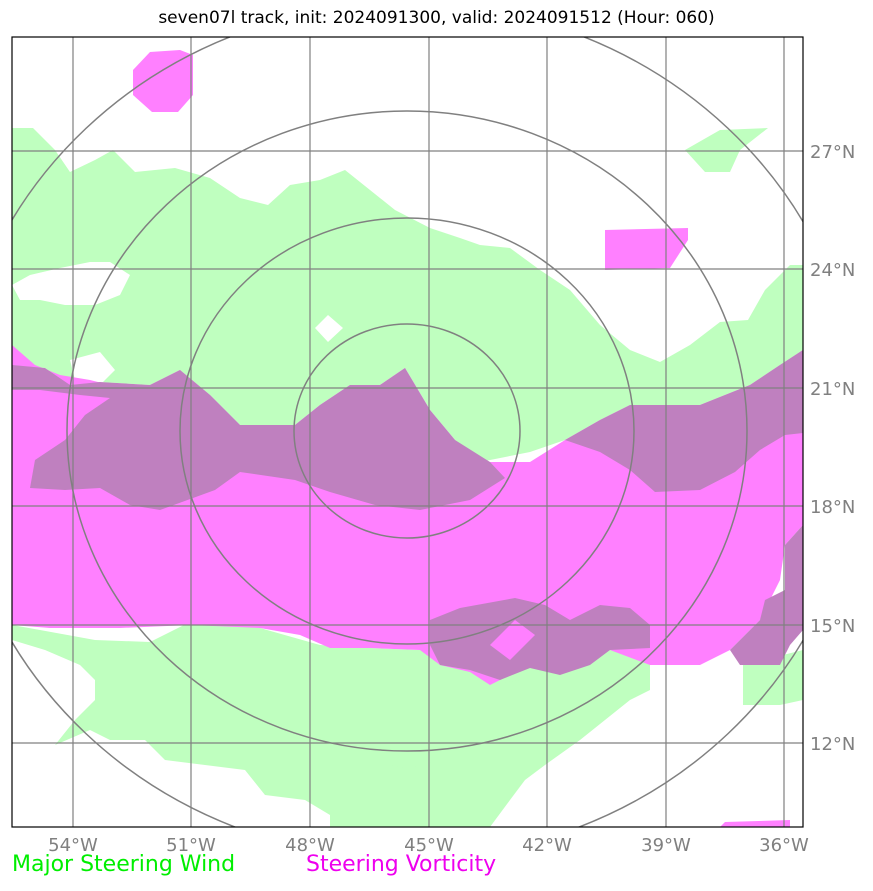  I want to click on y-tick-labels: 27°N 24°N 21°N 18°N 15°N 12°N, so click(832, 448).